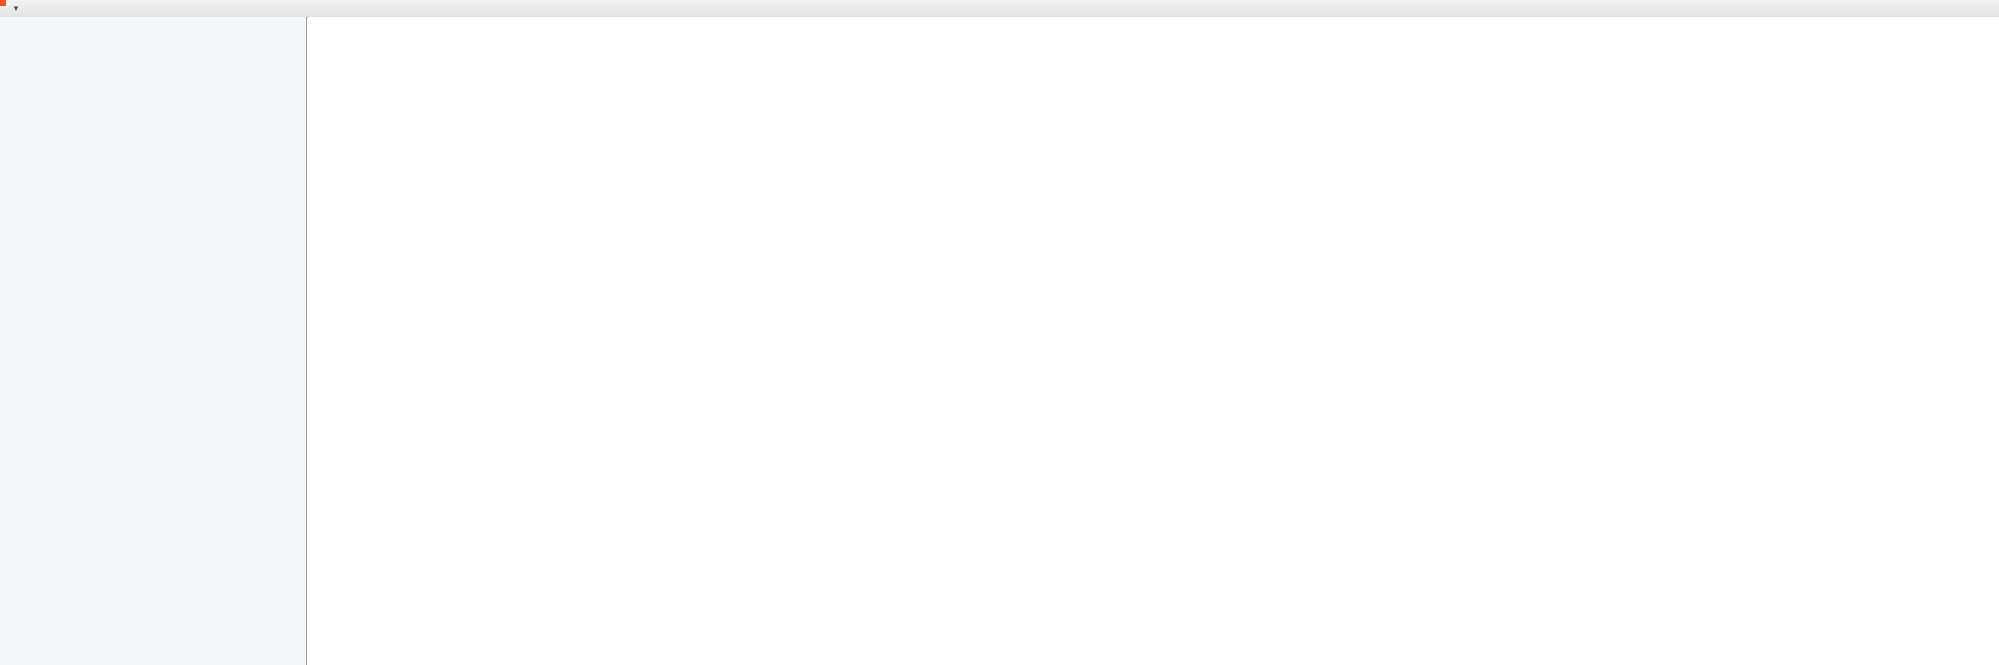 The image size is (1999, 665). I want to click on process-header: ▼, so click(999, 9).